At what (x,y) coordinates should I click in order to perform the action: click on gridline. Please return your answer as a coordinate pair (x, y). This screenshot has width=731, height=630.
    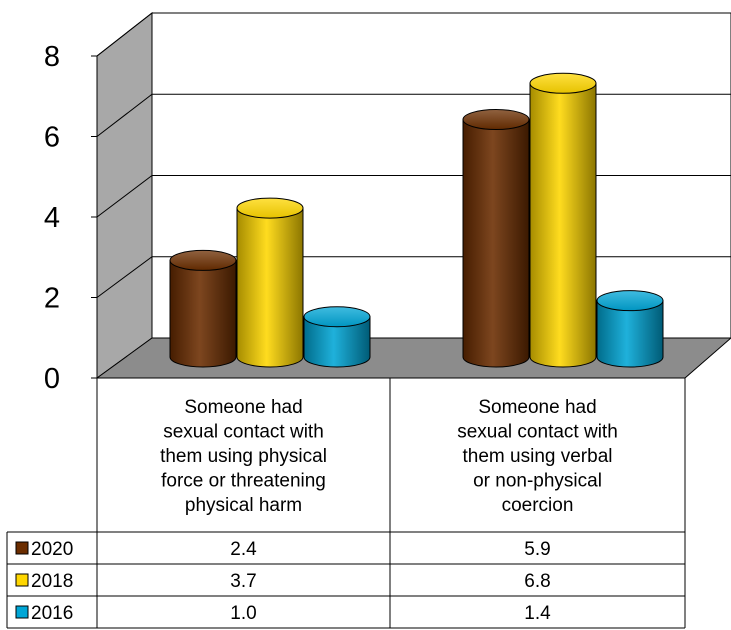
    Looking at the image, I should click on (413, 34).